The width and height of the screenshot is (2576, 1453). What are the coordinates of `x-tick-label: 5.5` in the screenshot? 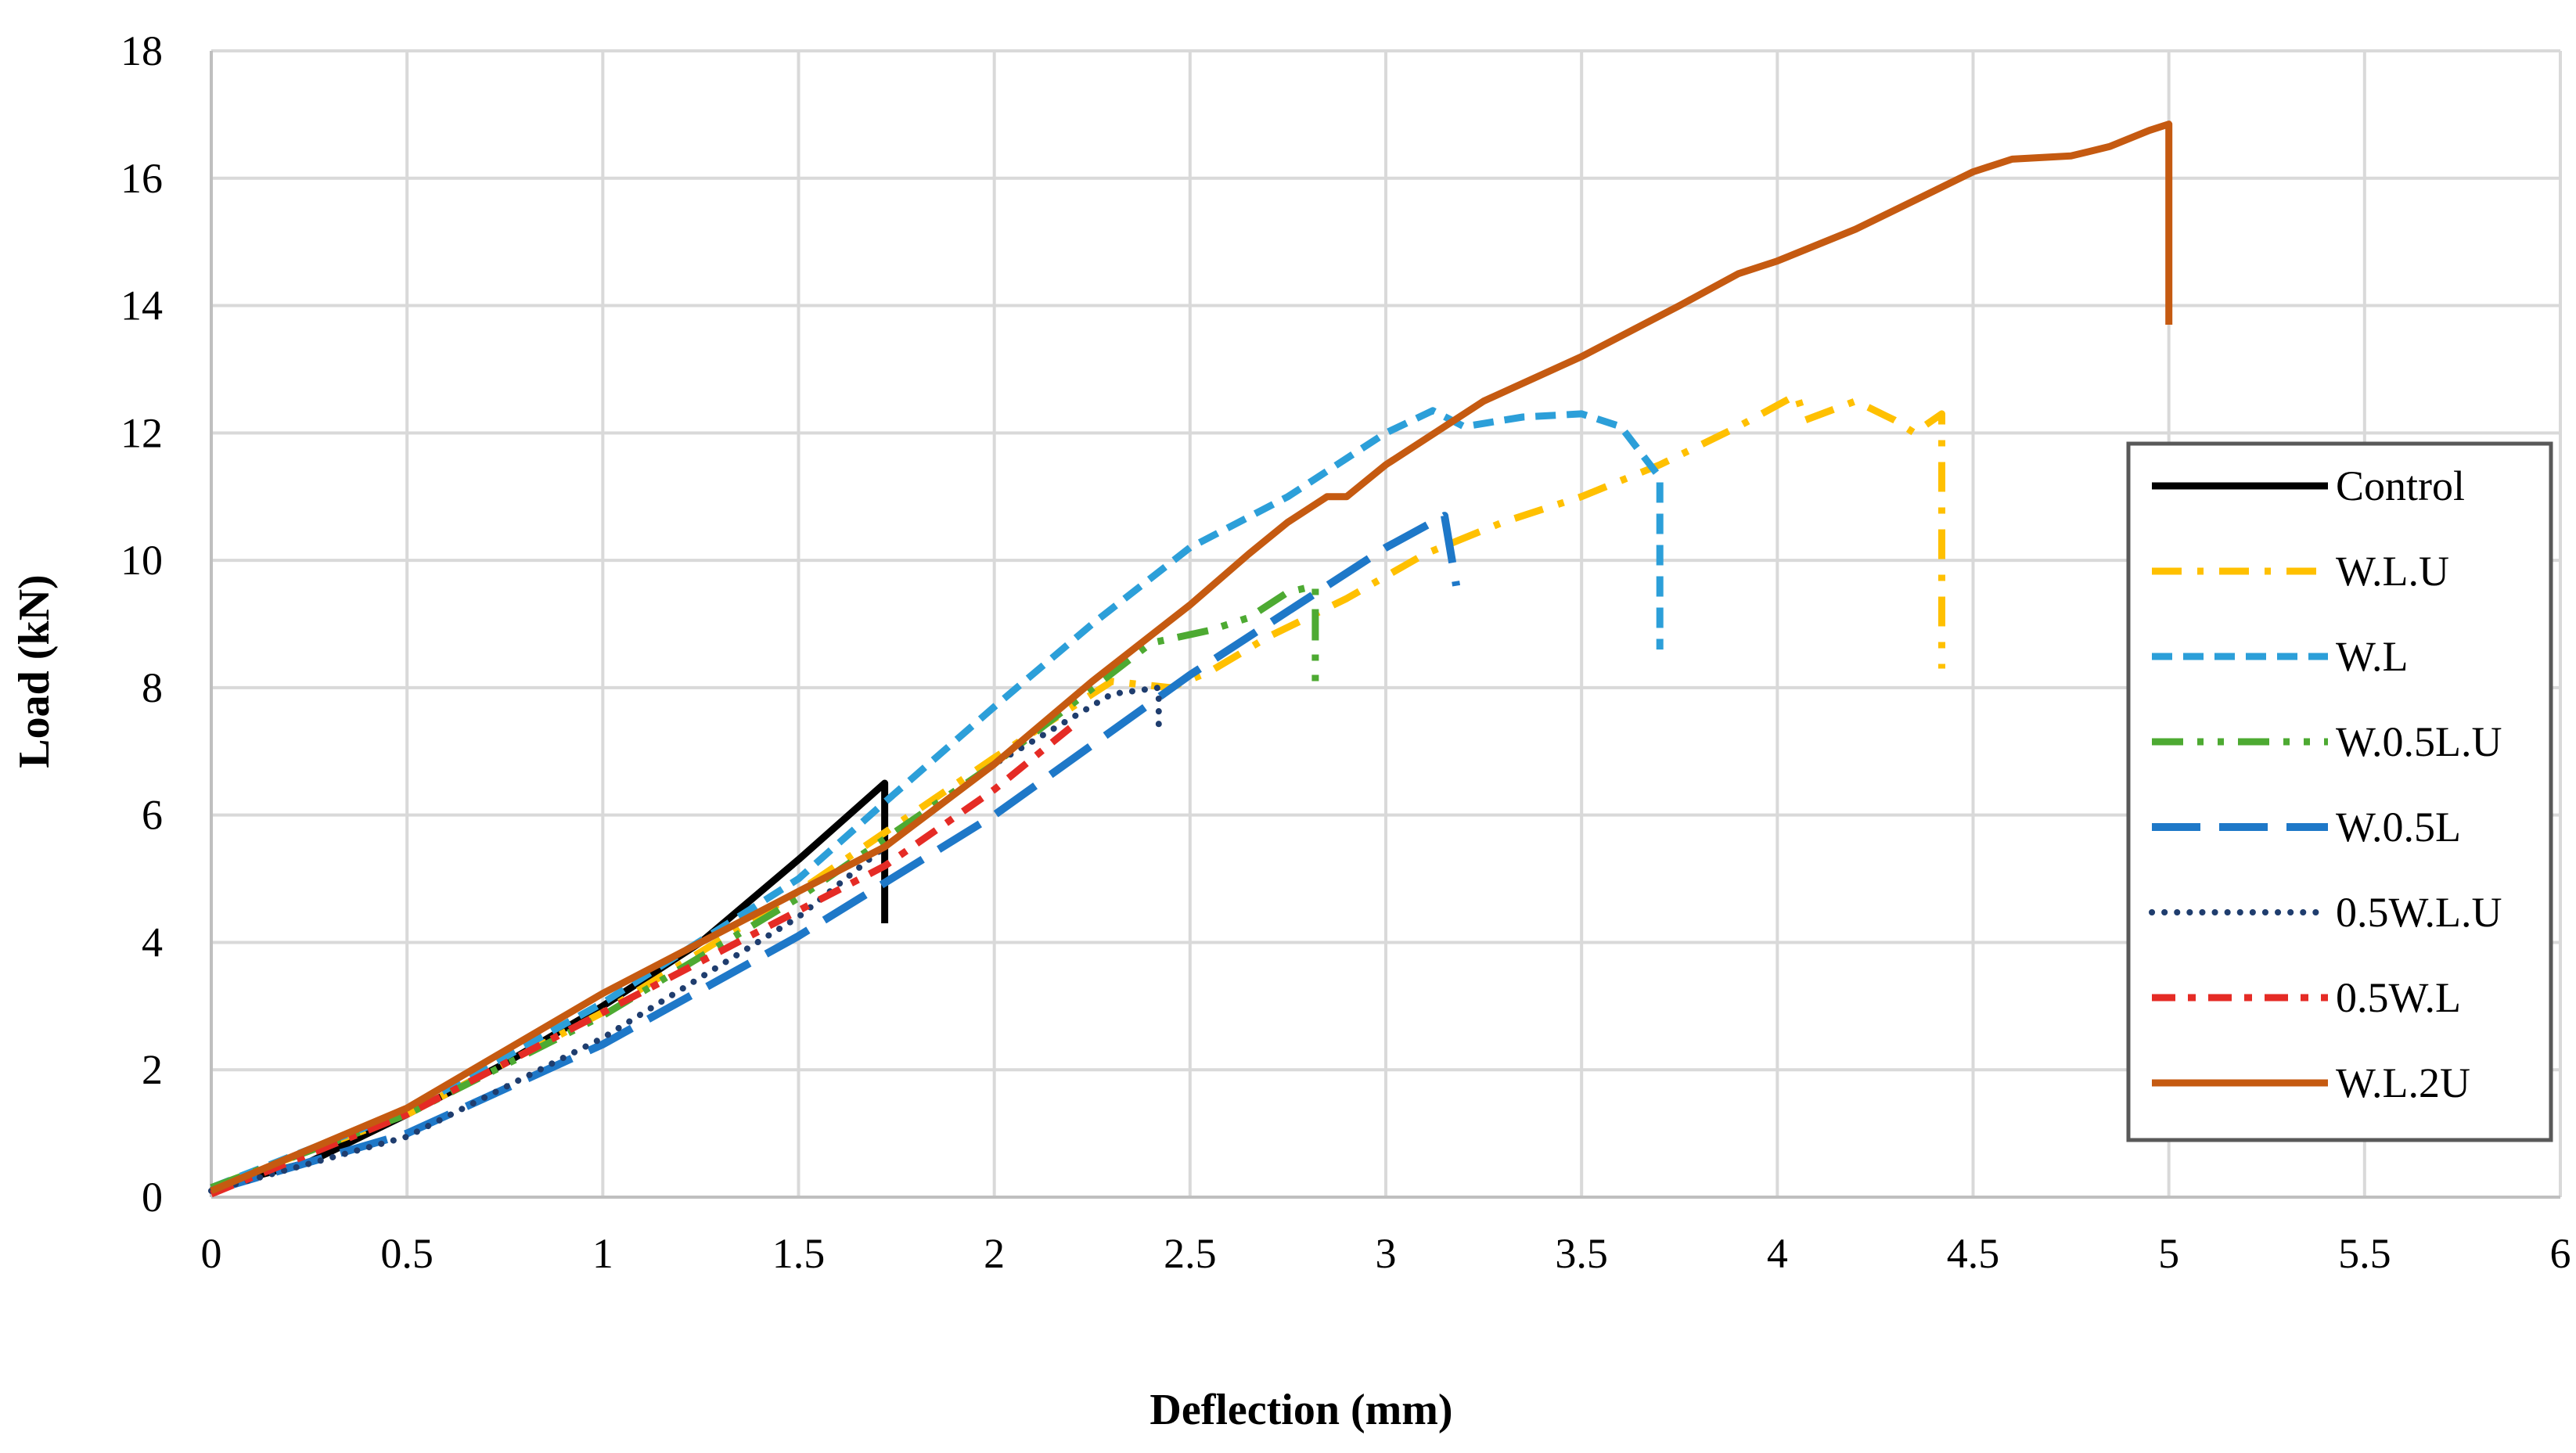 It's located at (2365, 1253).